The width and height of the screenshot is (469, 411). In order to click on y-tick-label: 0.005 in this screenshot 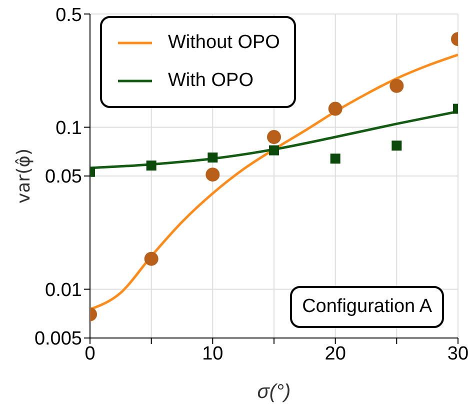, I will do `click(58, 339)`.